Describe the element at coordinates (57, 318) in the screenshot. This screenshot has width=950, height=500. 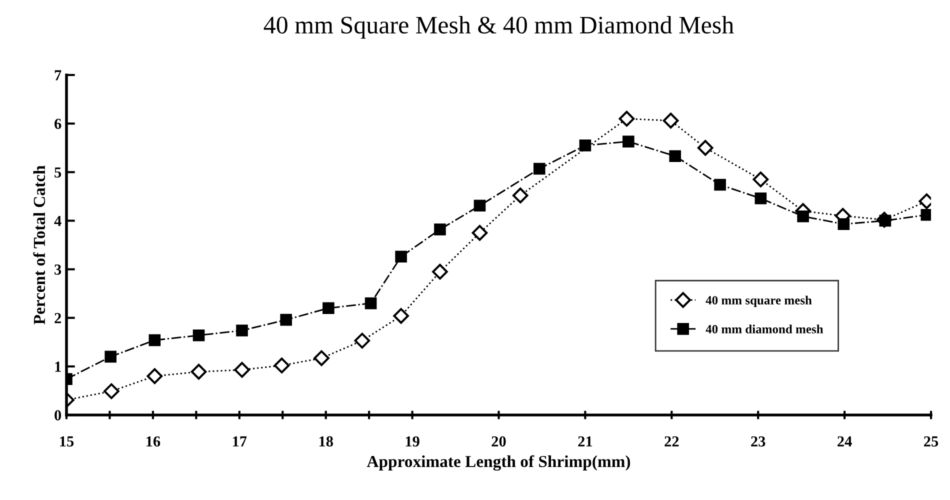
I see `y-tick-label: 2` at that location.